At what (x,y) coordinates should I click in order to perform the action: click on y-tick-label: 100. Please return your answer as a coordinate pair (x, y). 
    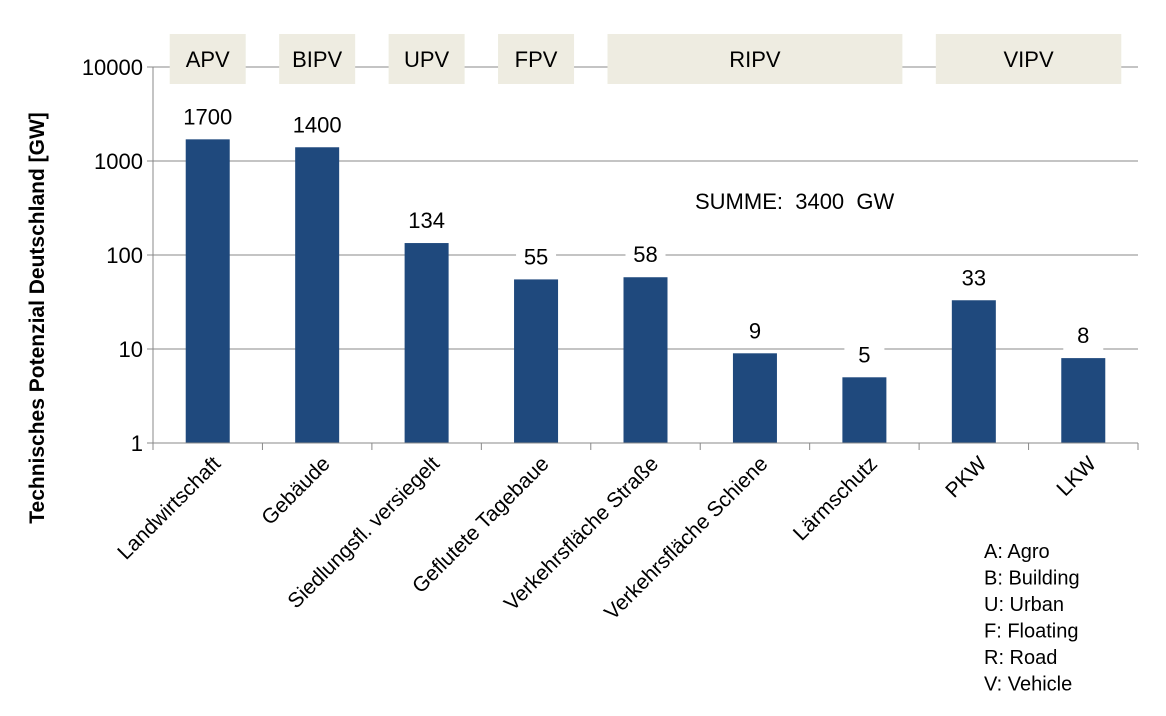
    Looking at the image, I should click on (124, 255).